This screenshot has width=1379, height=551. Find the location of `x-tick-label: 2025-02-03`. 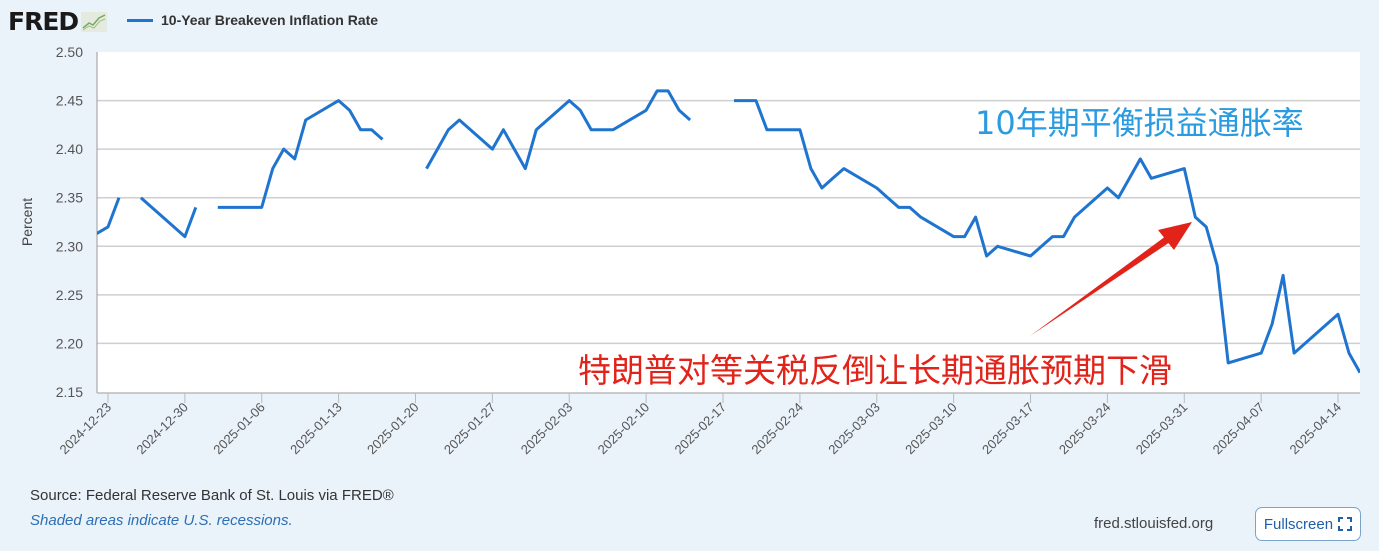

x-tick-label: 2025-02-03 is located at coordinates (547, 429).